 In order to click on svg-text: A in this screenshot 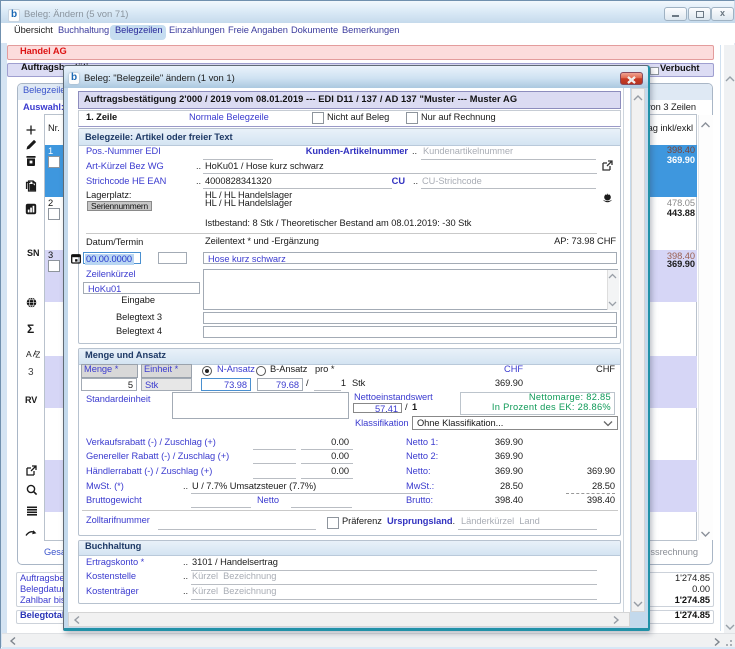, I will do `click(29, 354)`.